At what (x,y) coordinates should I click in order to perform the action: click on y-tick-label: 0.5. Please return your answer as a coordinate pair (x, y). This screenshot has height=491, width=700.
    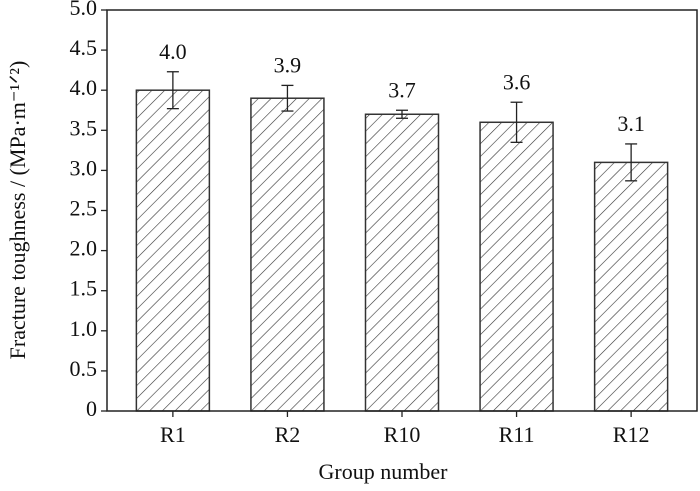
    Looking at the image, I should click on (84, 368).